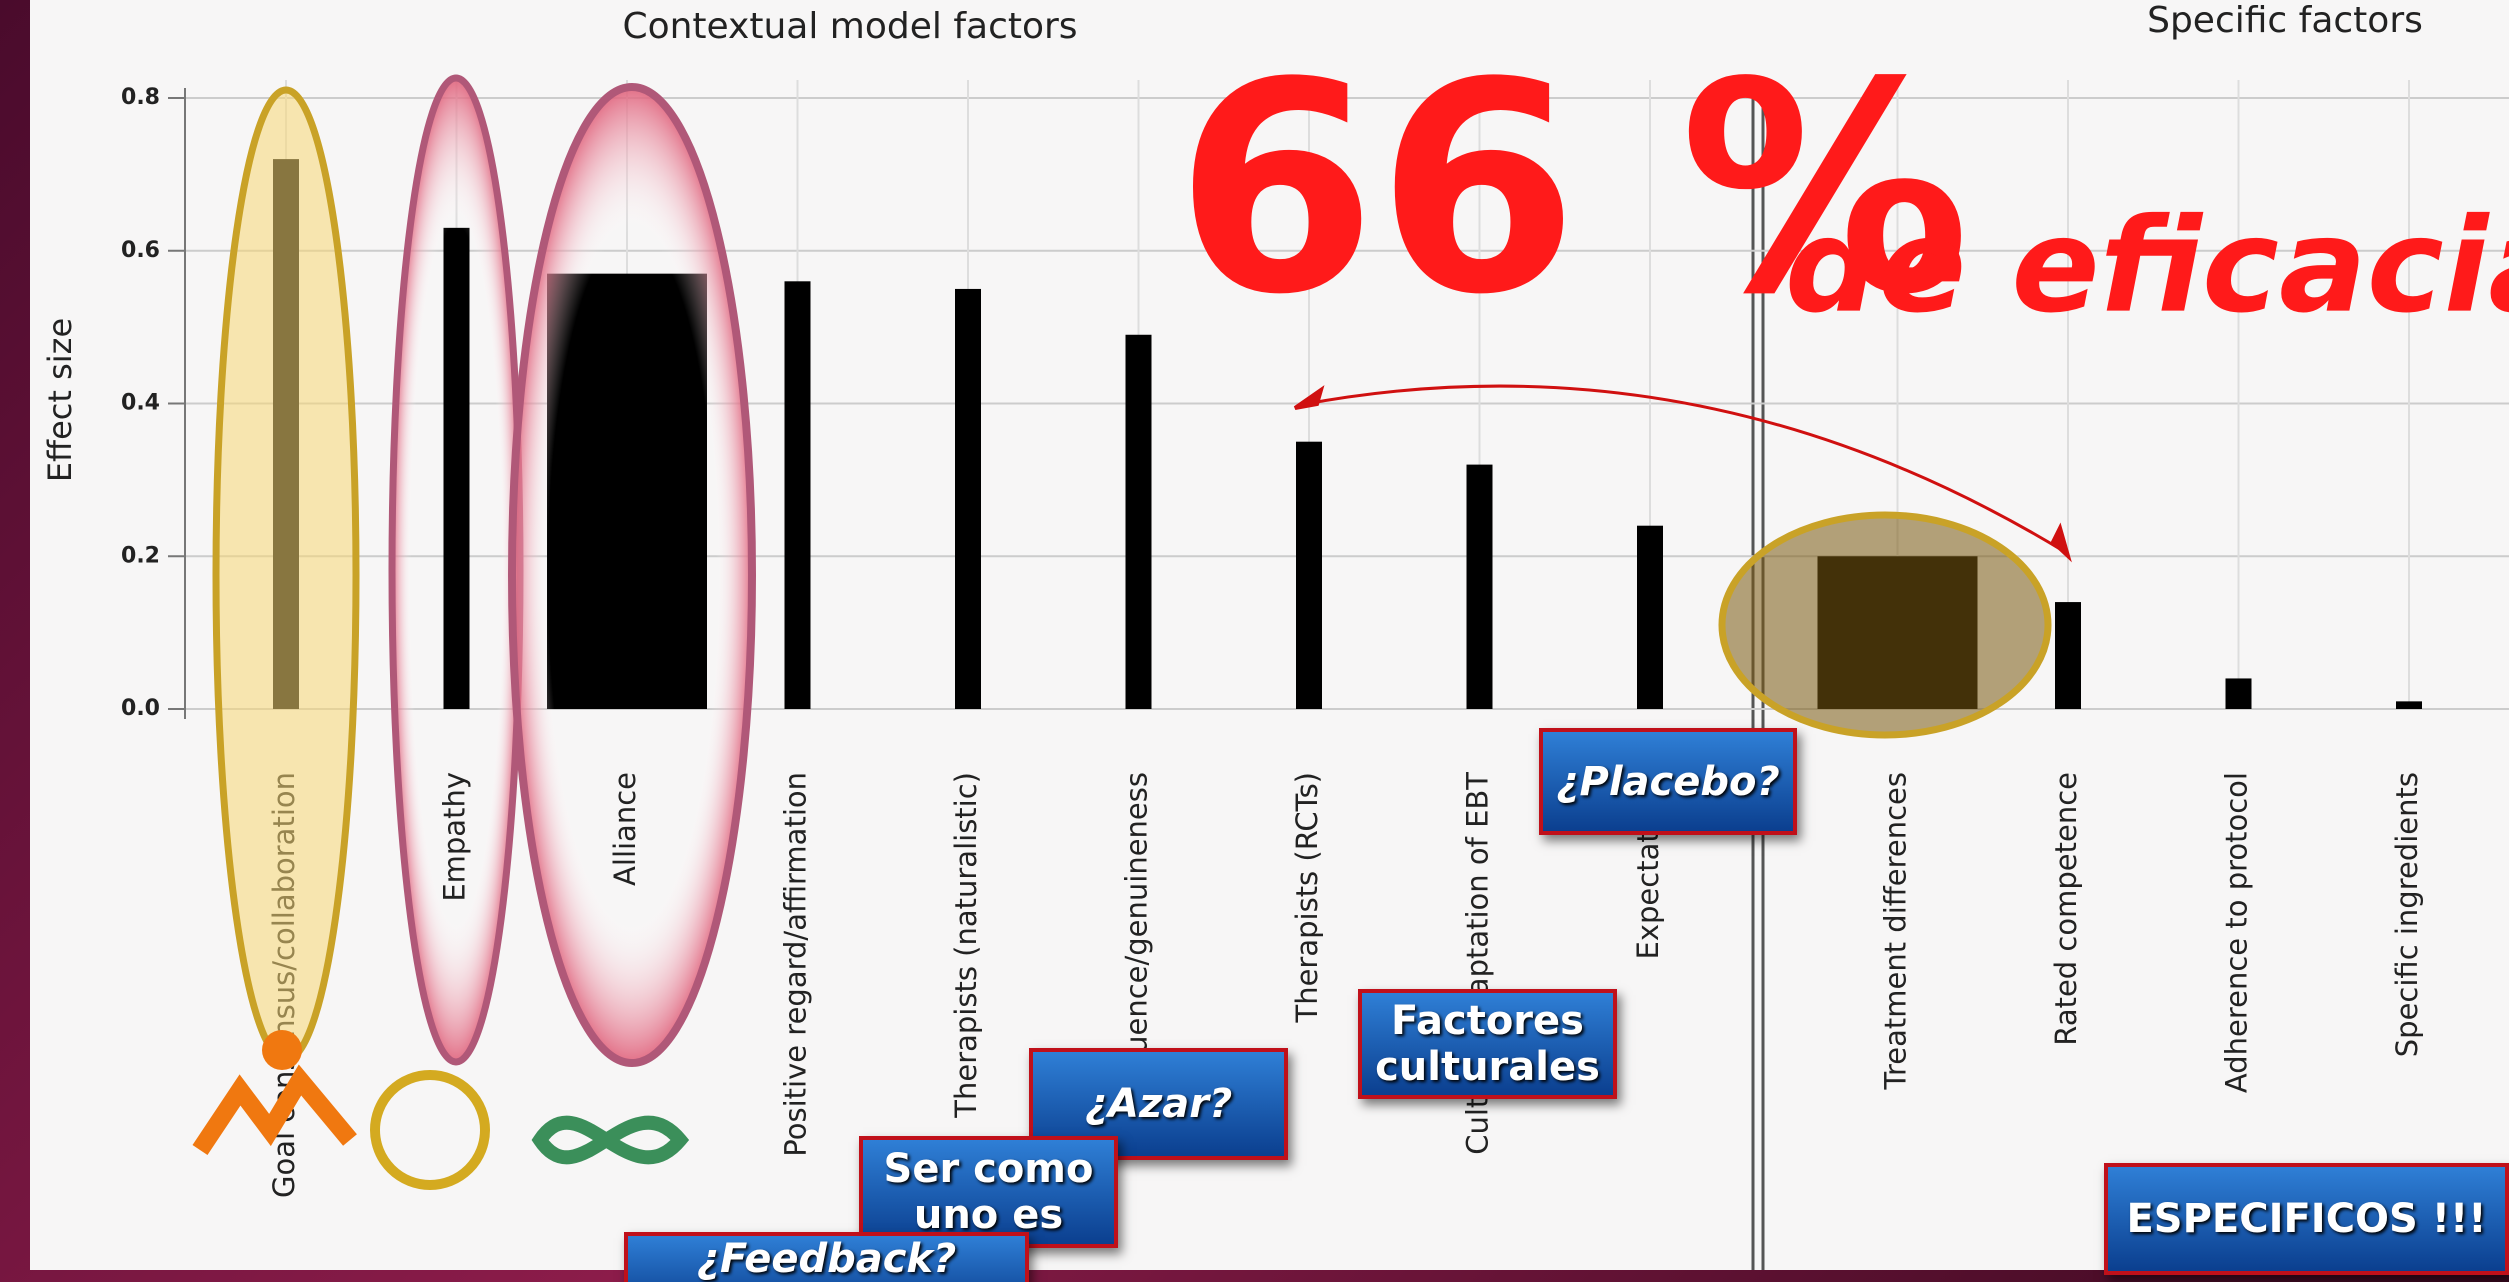 The width and height of the screenshot is (2509, 1282). I want to click on arrow-head, so click(1682, 474).